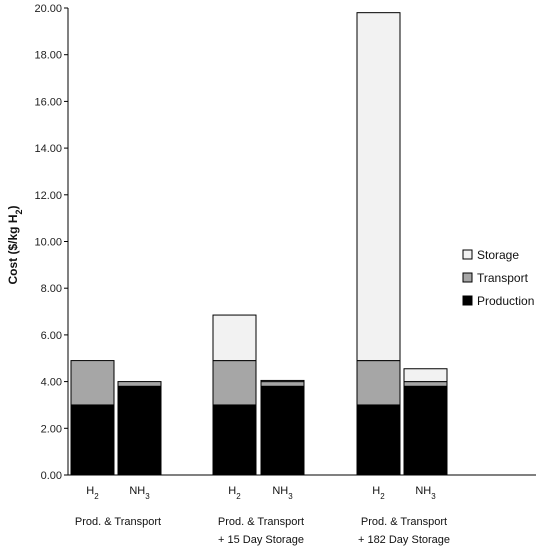  I want to click on y-tick-label: 8.00, so click(51, 289).